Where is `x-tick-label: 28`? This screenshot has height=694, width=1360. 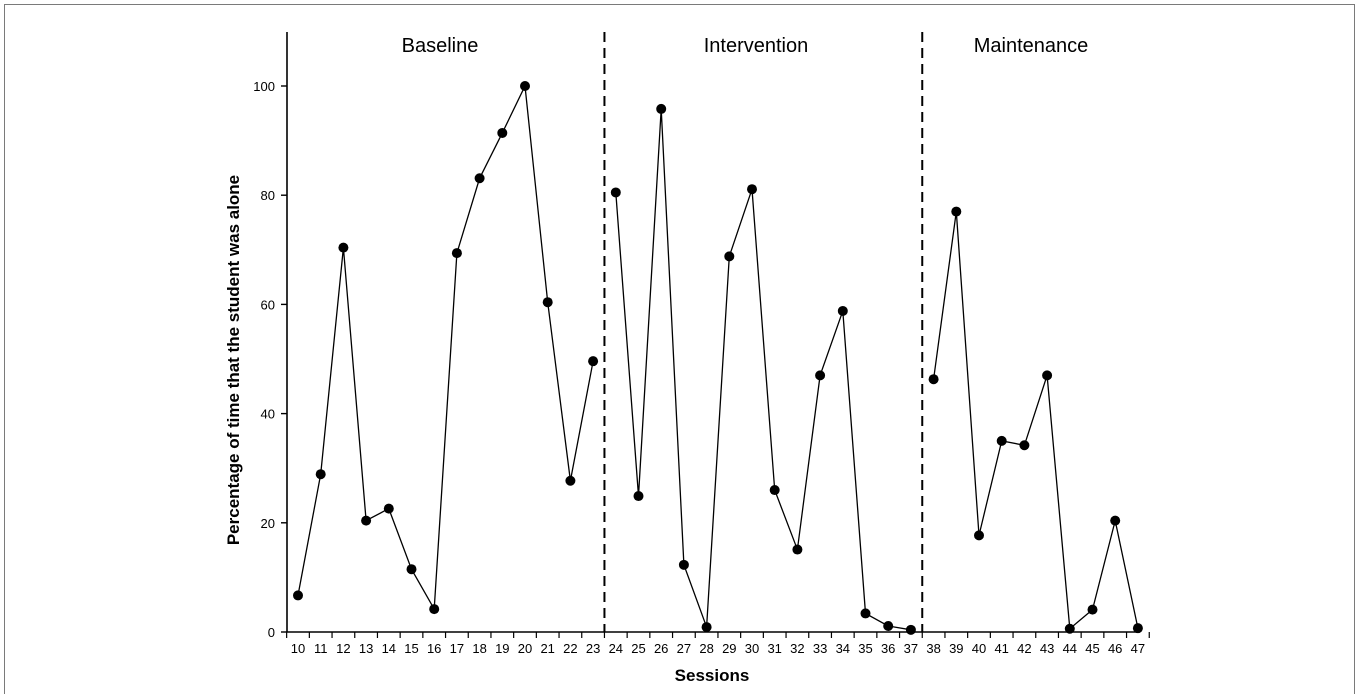 x-tick-label: 28 is located at coordinates (706, 648).